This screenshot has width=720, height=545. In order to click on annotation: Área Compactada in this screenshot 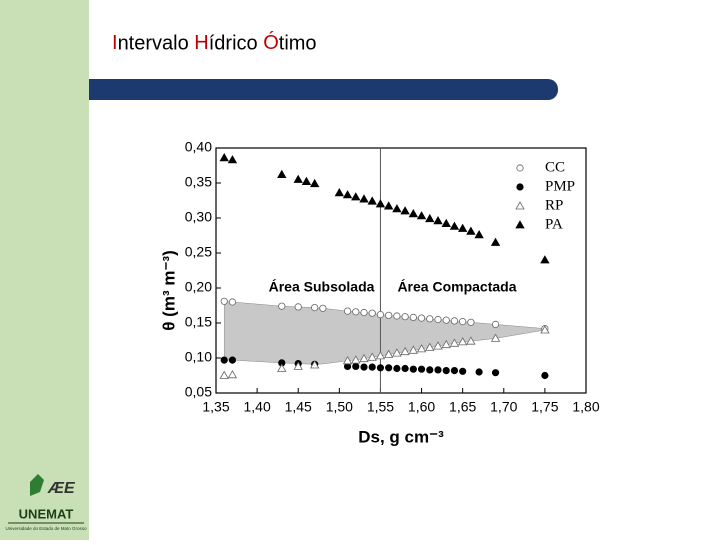, I will do `click(456, 287)`.